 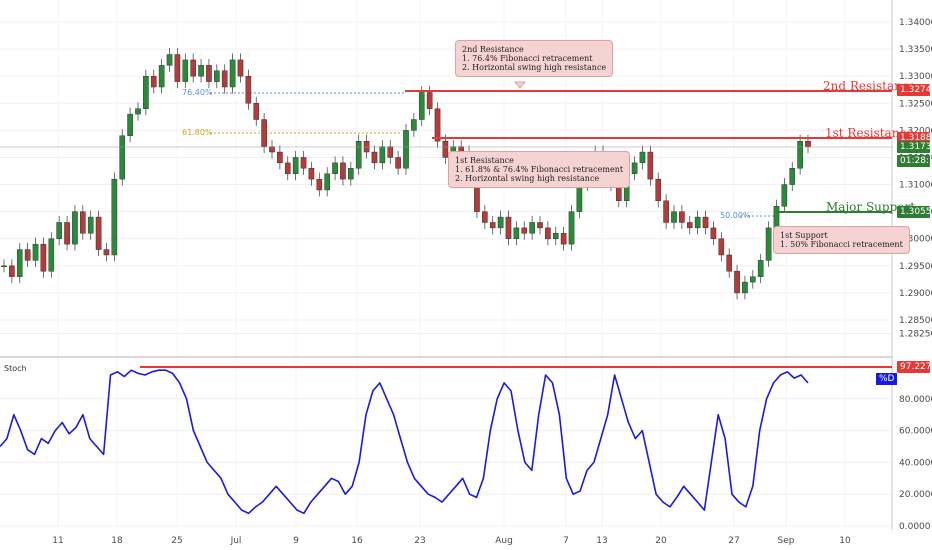 I want to click on time-tick-label: 7, so click(x=566, y=541).